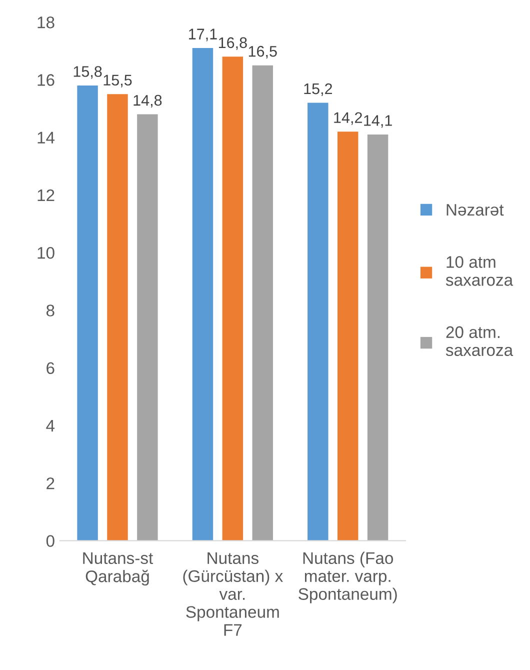  I want to click on data-label: 17,1, so click(203, 35).